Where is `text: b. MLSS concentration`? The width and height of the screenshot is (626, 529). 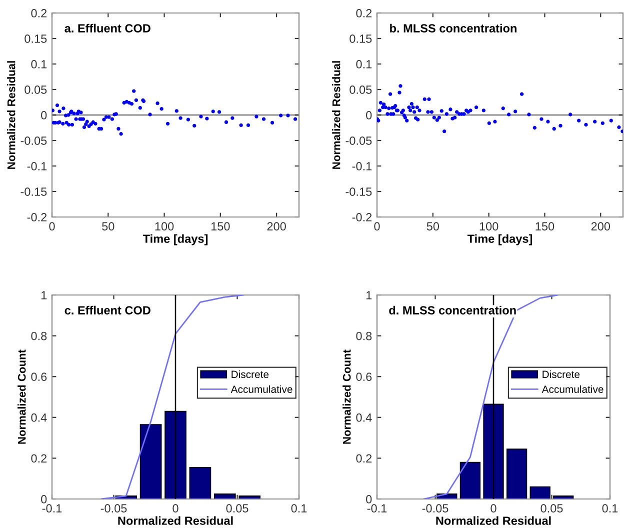 text: b. MLSS concentration is located at coordinates (453, 28).